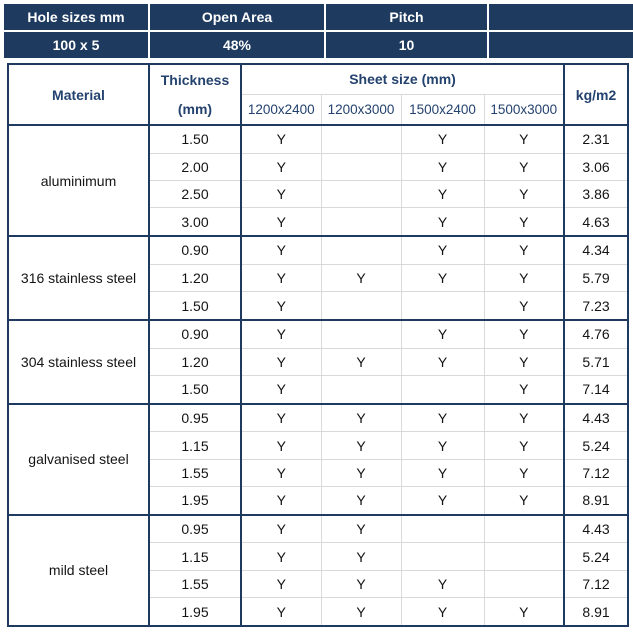 This screenshot has height=637, width=633. What do you see at coordinates (195, 167) in the screenshot?
I see `thickness-cell: 2.00` at bounding box center [195, 167].